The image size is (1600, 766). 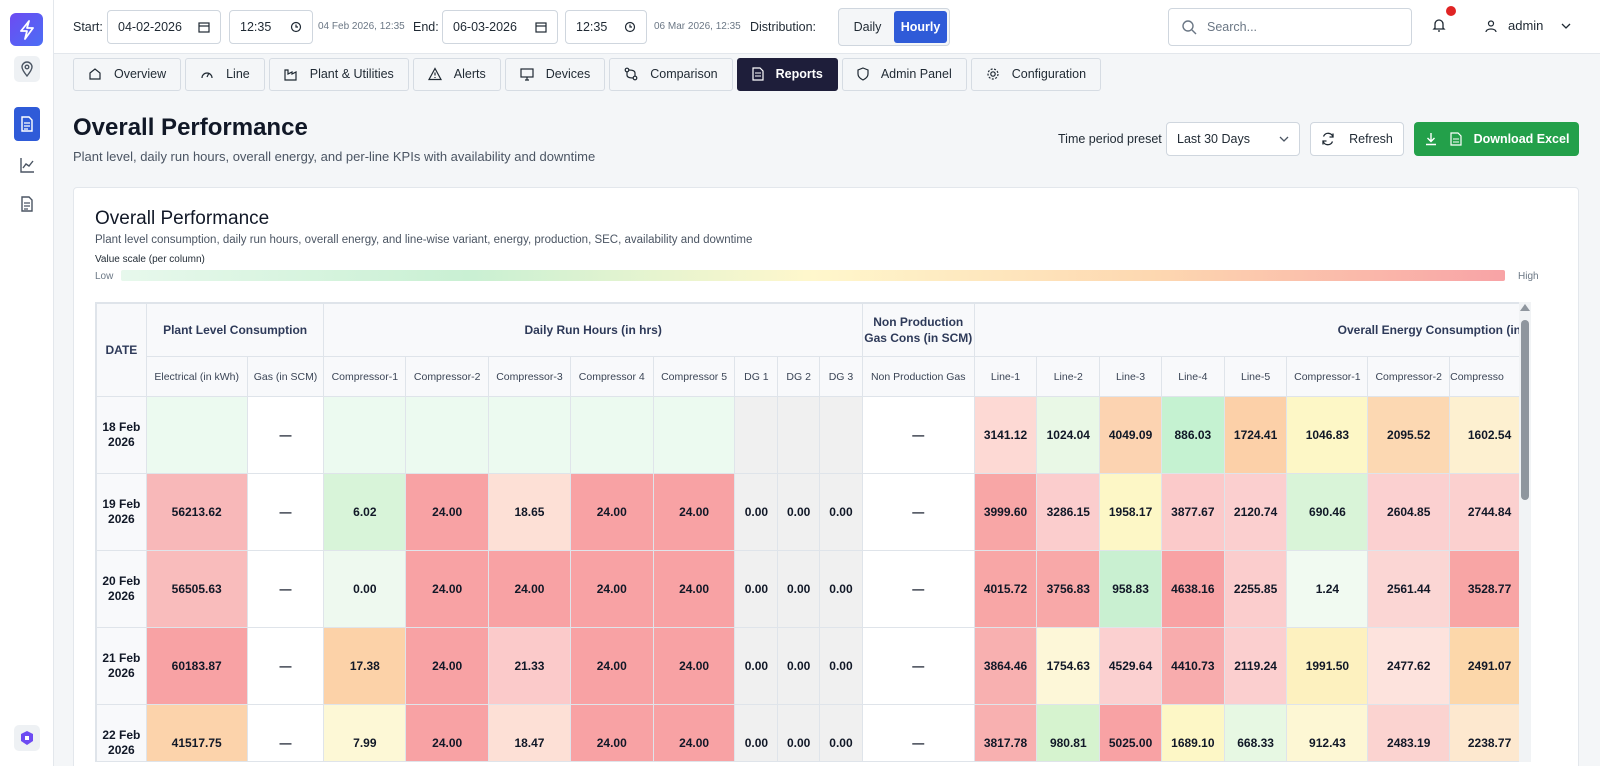 What do you see at coordinates (27, 69) in the screenshot?
I see `location-pin-icon` at bounding box center [27, 69].